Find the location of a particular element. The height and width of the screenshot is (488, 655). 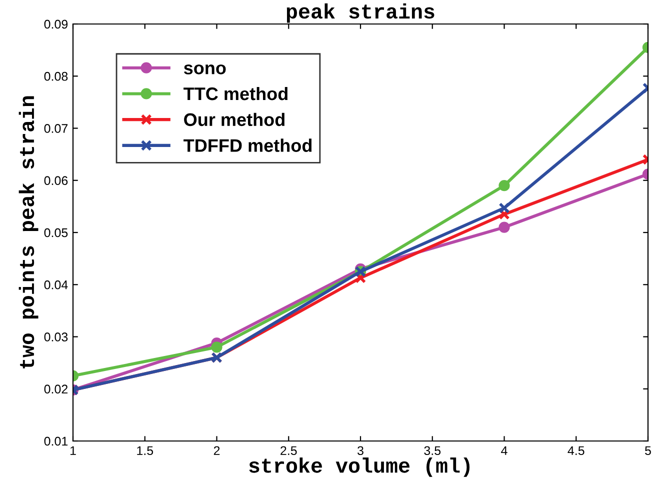

y-tick-label: 0.05 is located at coordinates (56, 233).